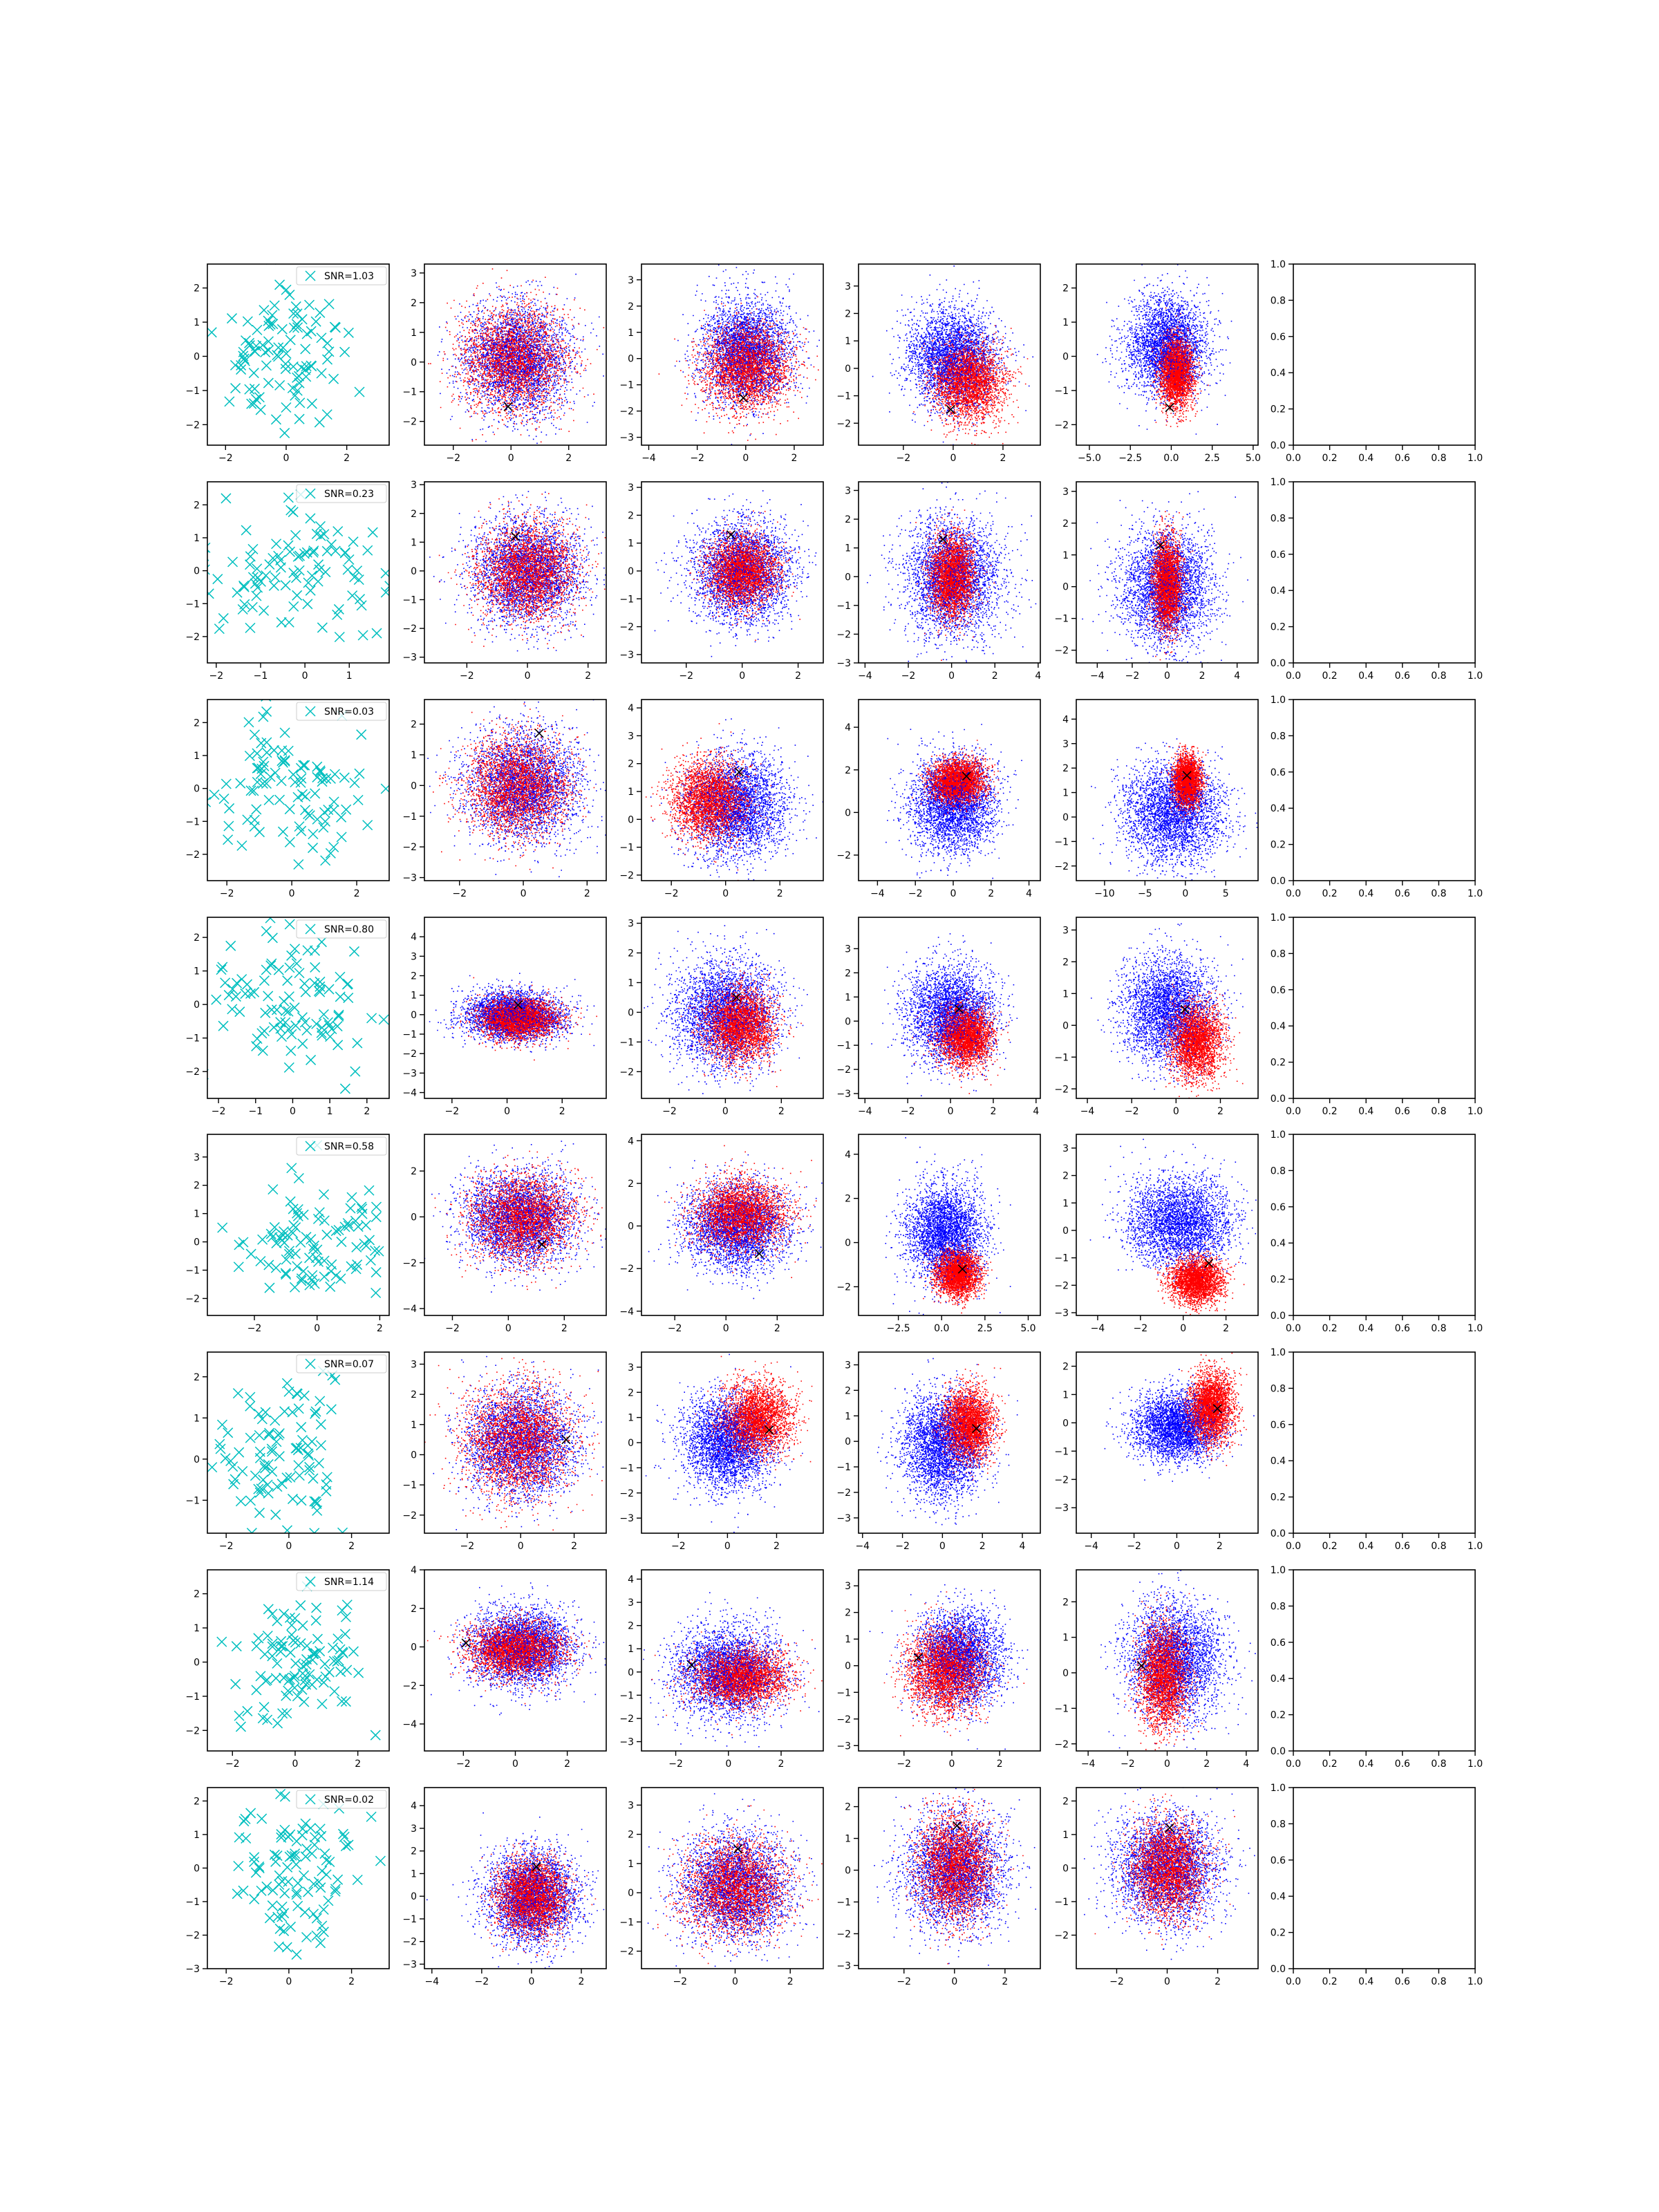  What do you see at coordinates (1091, 1546) in the screenshot?
I see `x-tick-label: −4` at bounding box center [1091, 1546].